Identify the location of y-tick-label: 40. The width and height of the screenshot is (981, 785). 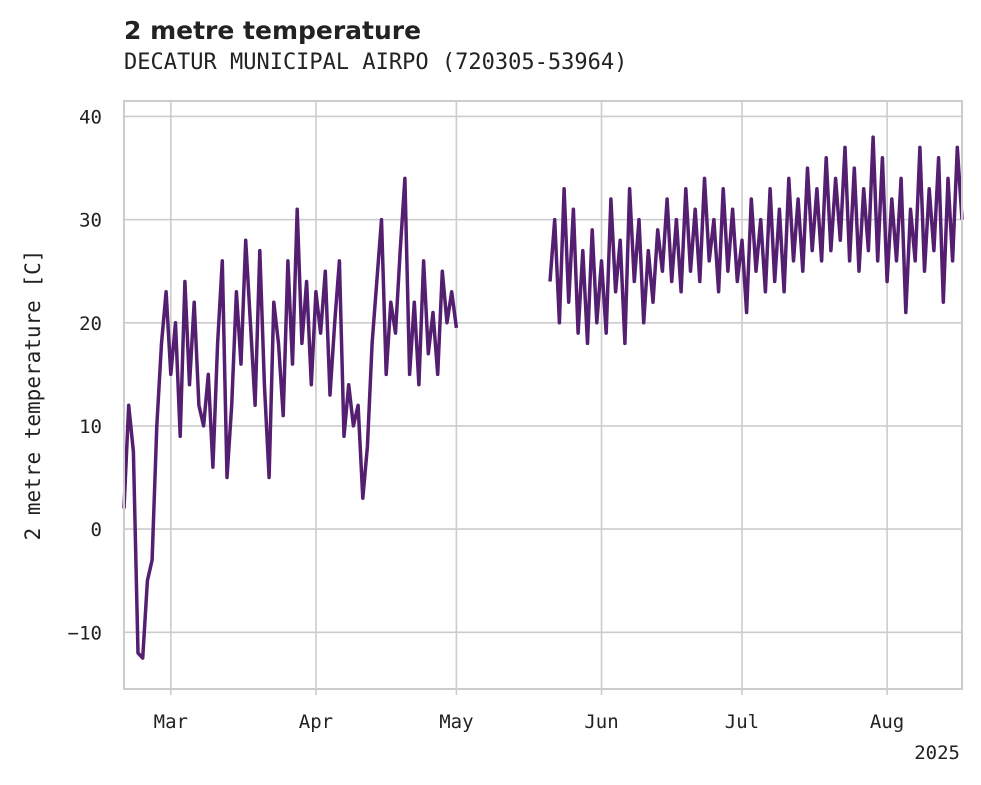
(90, 117).